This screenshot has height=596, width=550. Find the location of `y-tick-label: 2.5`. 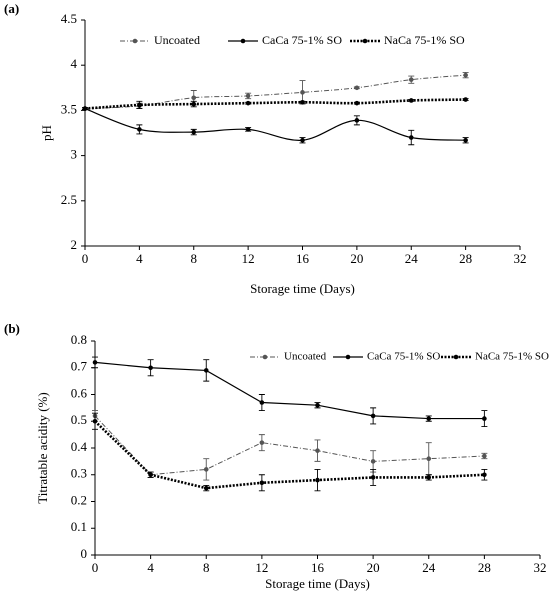

y-tick-label: 2.5 is located at coordinates (69, 199).